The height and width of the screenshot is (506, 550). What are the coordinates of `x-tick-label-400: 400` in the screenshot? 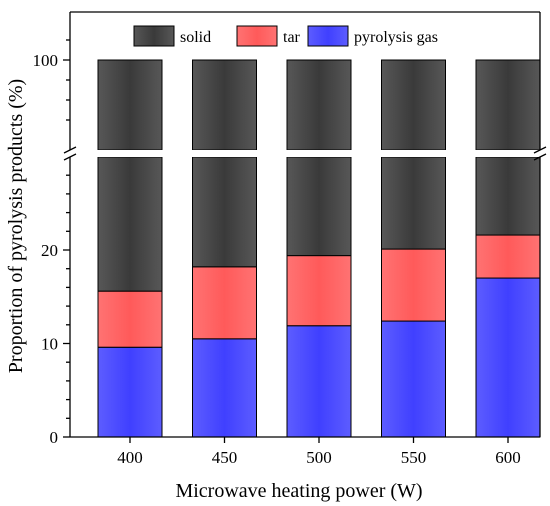 It's located at (130, 457).